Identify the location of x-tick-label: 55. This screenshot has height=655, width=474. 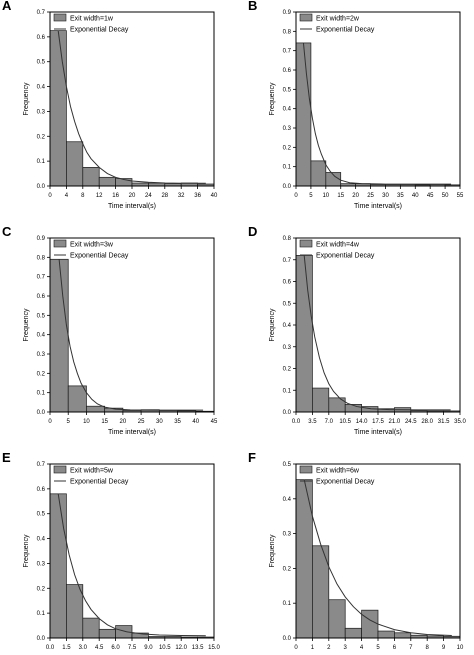
(460, 196).